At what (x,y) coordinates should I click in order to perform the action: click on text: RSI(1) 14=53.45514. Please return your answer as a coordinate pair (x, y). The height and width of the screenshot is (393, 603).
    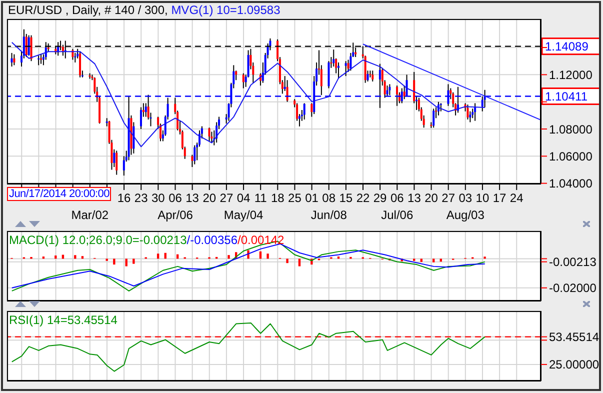
    Looking at the image, I should click on (63, 320).